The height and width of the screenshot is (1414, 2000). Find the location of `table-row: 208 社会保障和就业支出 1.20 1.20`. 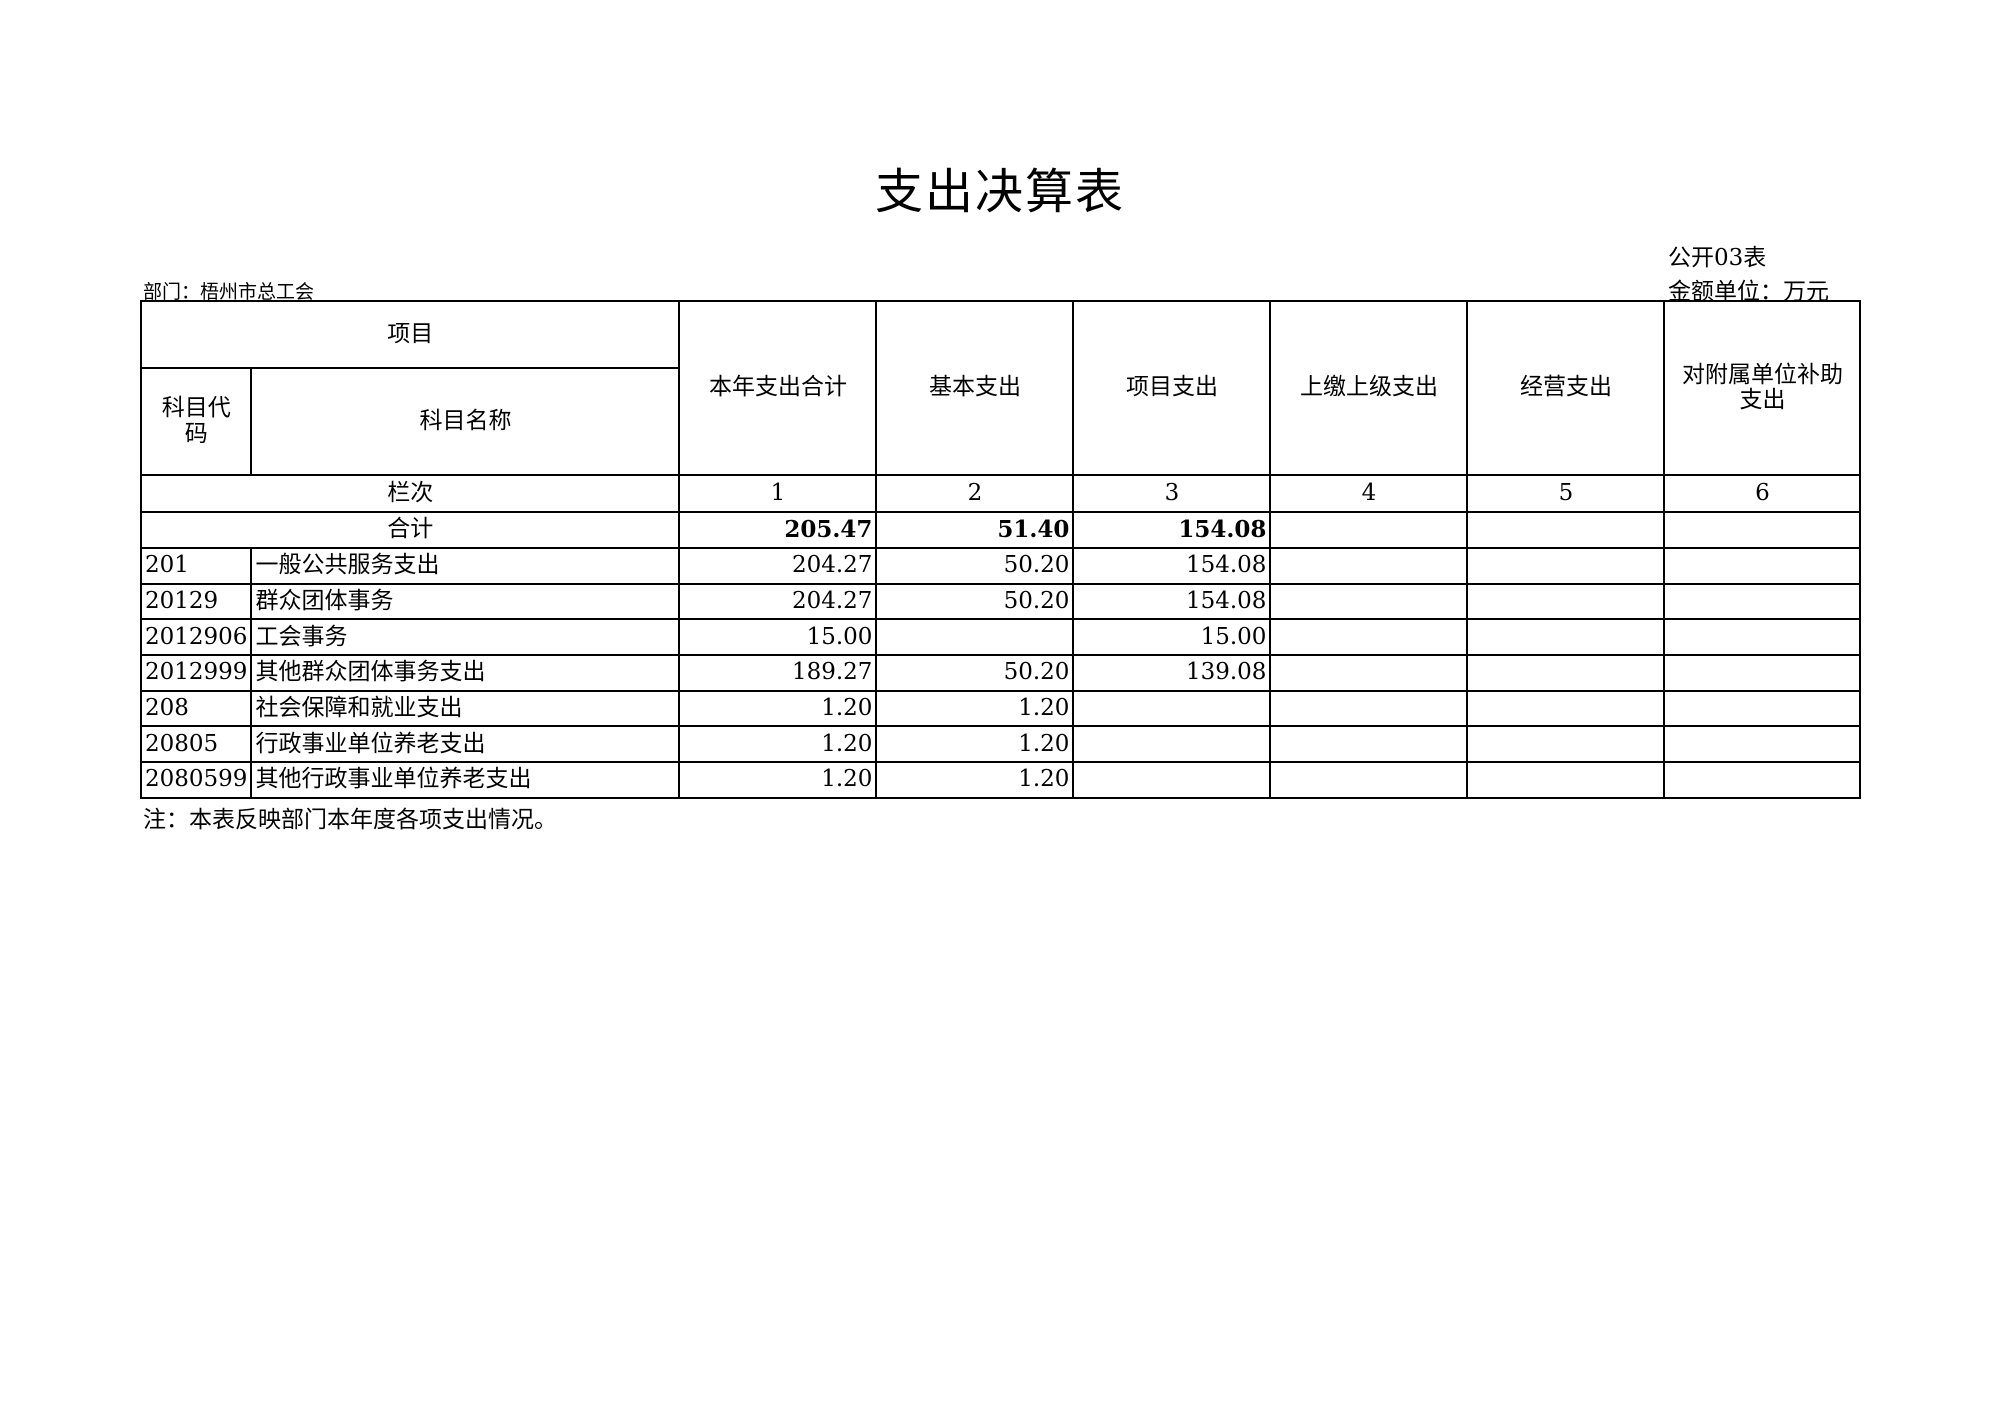

table-row: 208 社会保障和就业支出 1.20 1.20 is located at coordinates (1000, 708).